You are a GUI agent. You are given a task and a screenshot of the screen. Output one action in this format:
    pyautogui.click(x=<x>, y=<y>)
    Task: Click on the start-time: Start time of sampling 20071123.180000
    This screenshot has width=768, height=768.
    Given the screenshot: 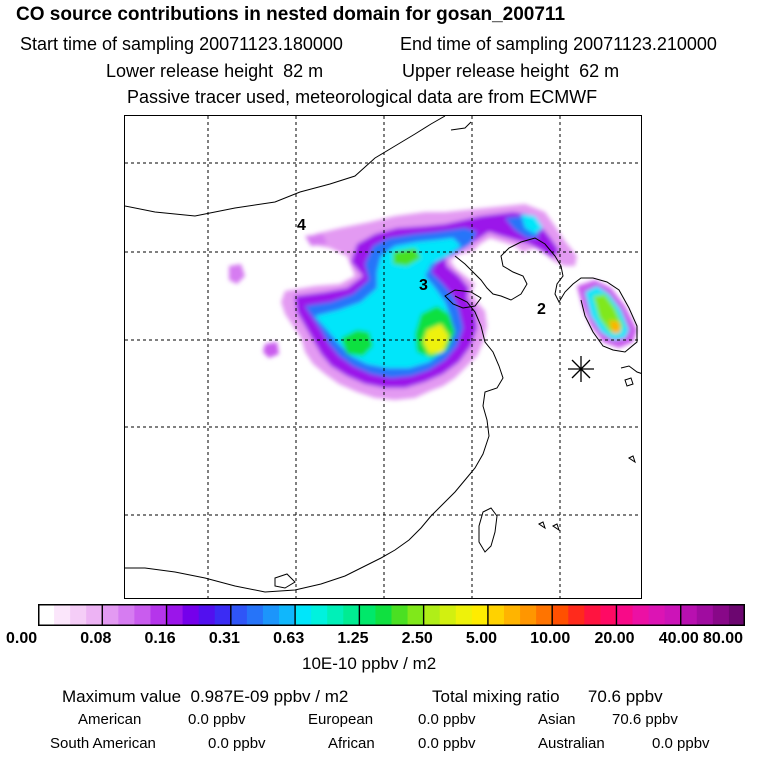 What is the action you would take?
    pyautogui.click(x=181, y=44)
    